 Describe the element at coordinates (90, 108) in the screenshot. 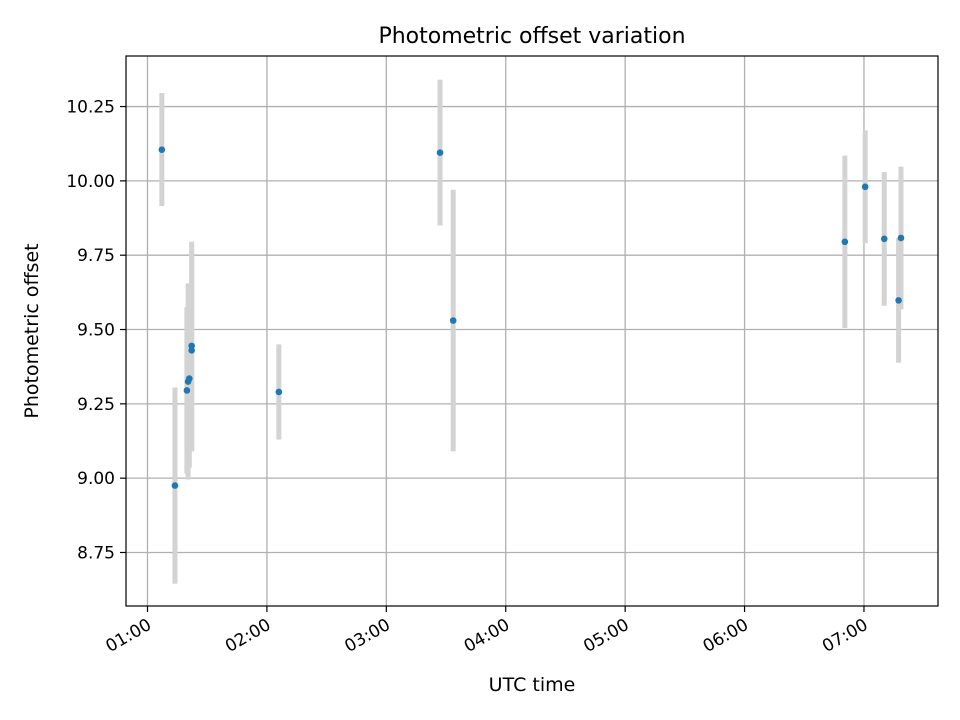

I see `y-tick-label: 10.25` at that location.